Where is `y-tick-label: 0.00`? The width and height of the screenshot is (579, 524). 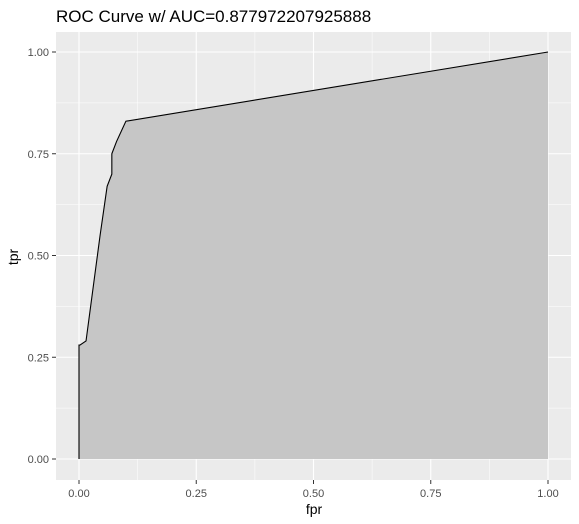 y-tick-label: 0.00 is located at coordinates (38, 460).